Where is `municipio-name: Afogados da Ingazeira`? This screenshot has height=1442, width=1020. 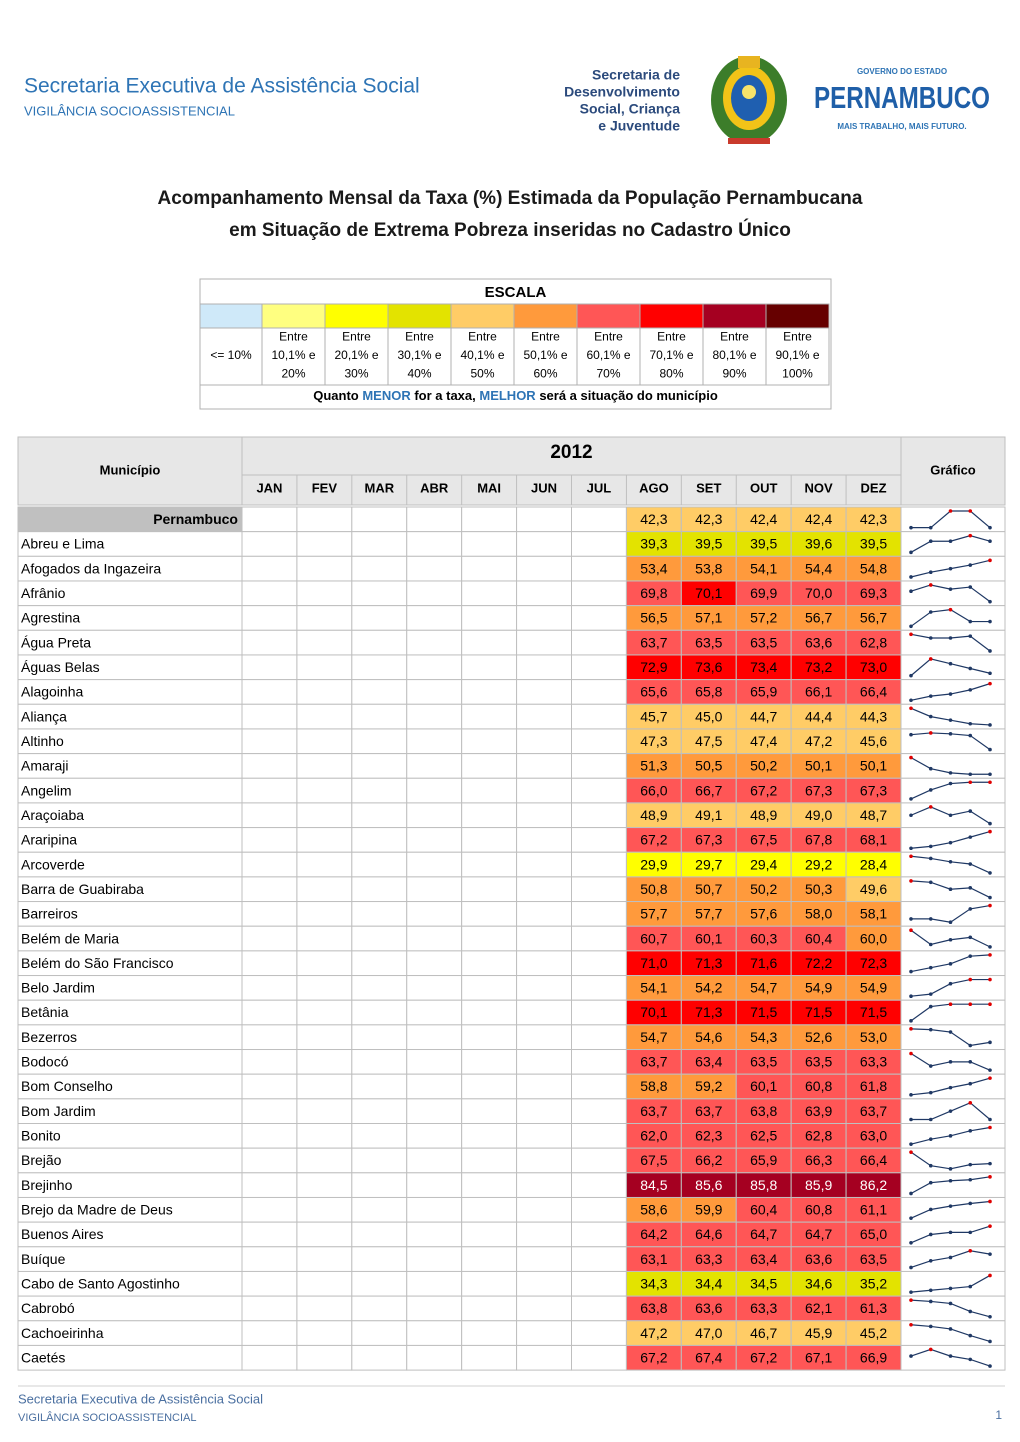
municipio-name: Afogados da Ingazeira is located at coordinates (91, 568).